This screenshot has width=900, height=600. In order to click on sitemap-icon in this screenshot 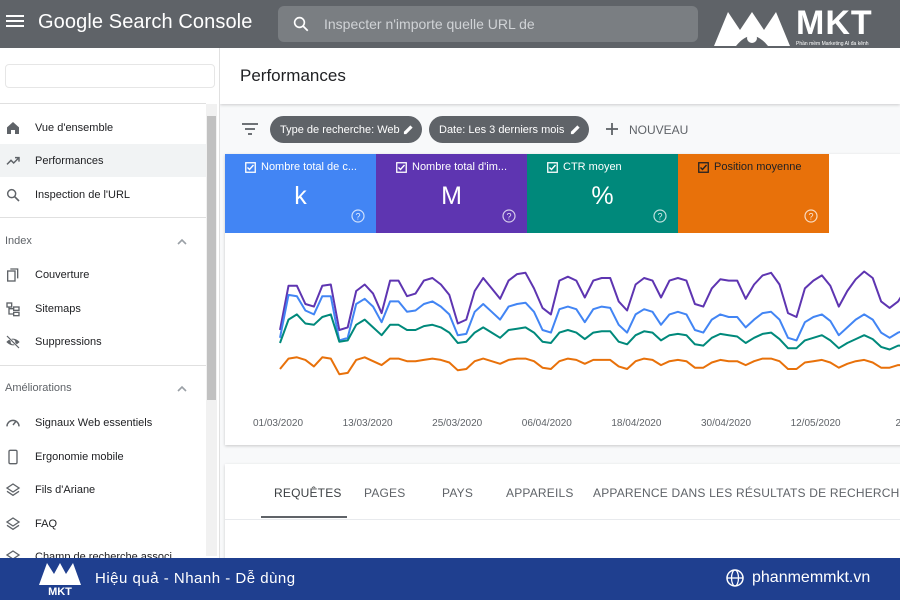, I will do `click(13, 308)`.